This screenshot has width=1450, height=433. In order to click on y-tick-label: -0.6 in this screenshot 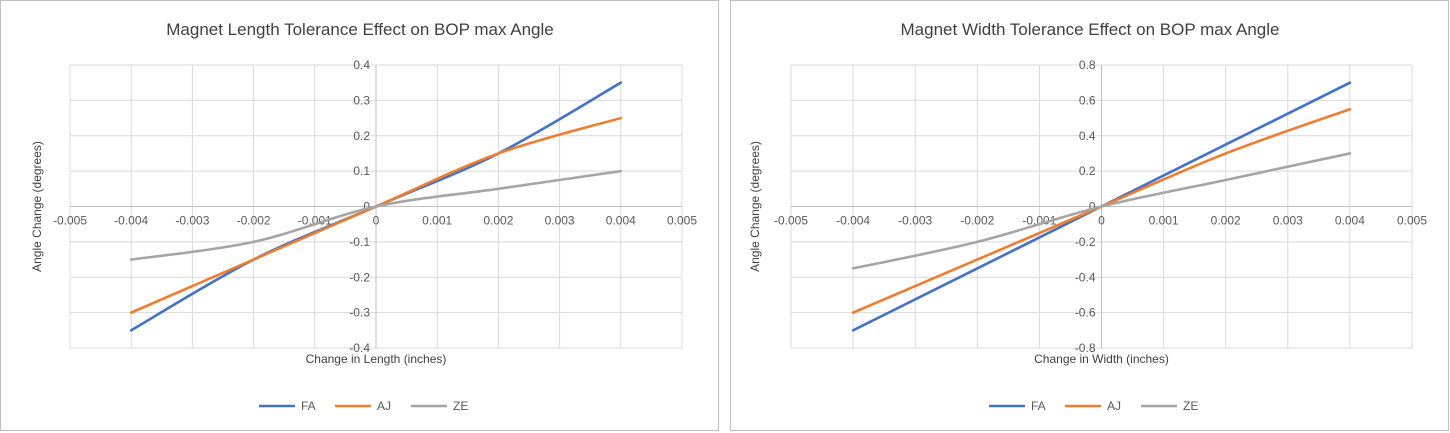, I will do `click(1085, 313)`.